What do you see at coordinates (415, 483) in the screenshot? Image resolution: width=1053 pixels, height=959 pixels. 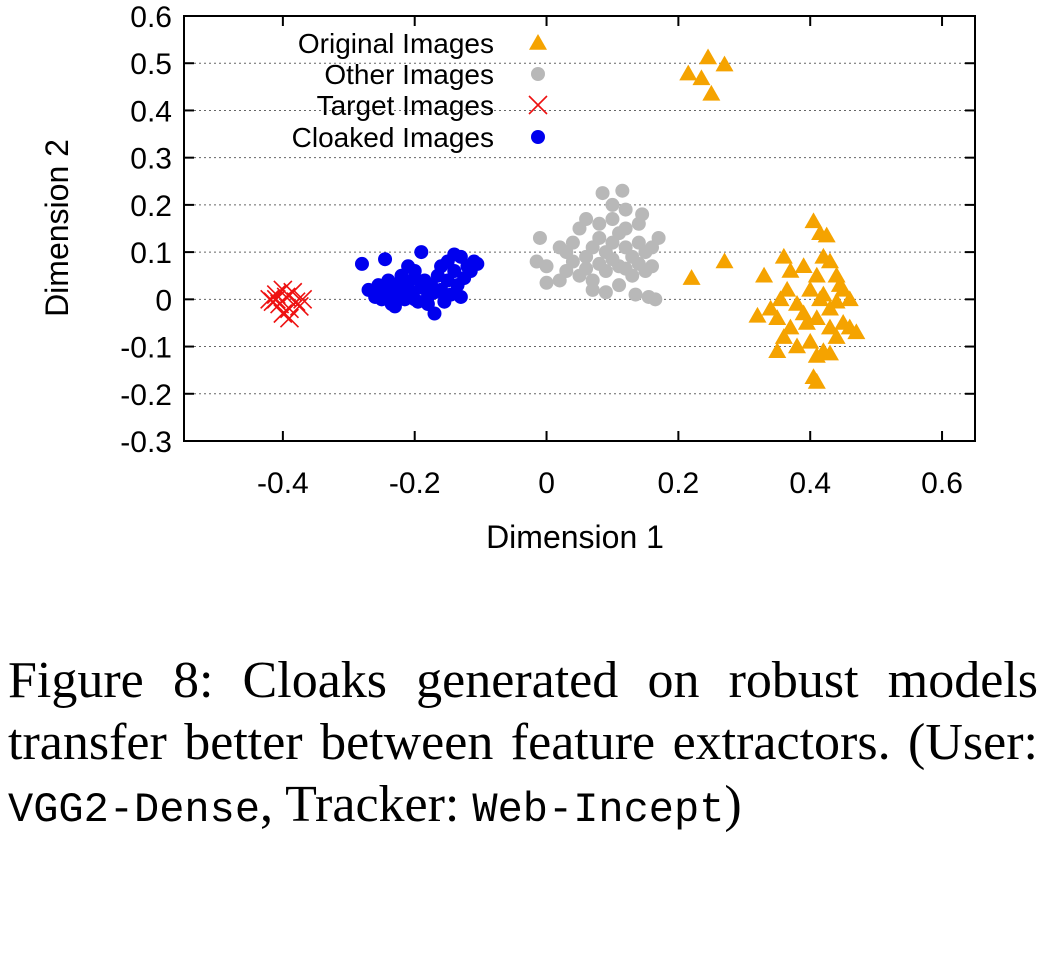 I see `x-tick-label: -0.2` at bounding box center [415, 483].